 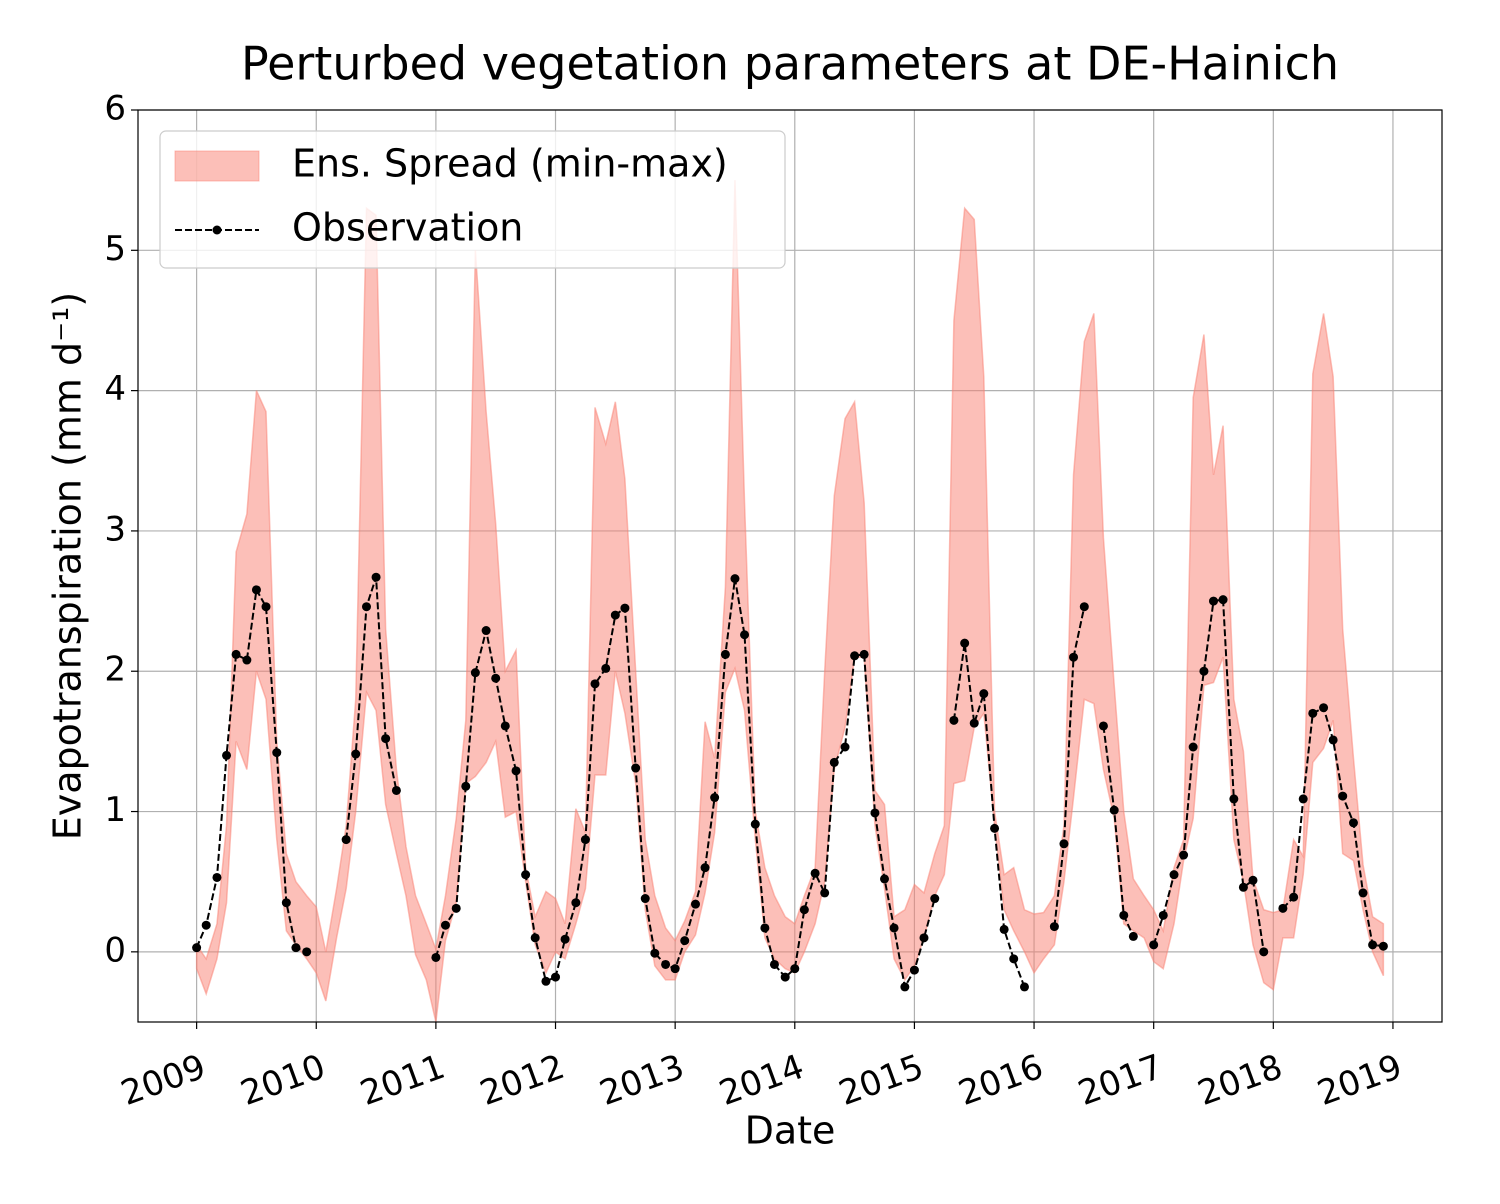 I want to click on y-tick-label: 0, so click(x=115, y=950).